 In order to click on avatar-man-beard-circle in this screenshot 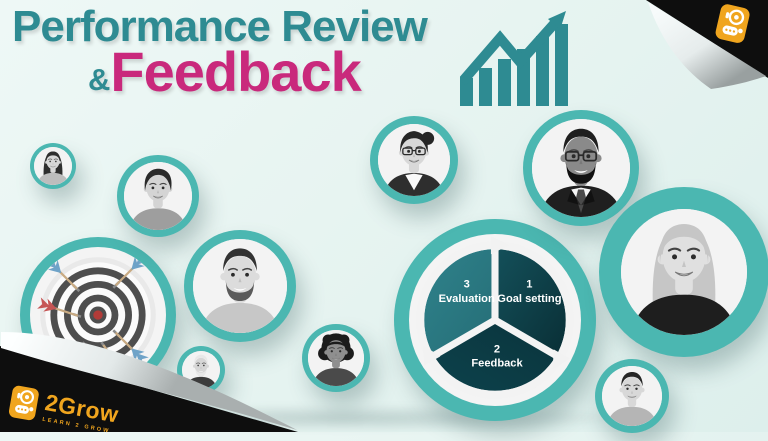, I will do `click(240, 286)`.